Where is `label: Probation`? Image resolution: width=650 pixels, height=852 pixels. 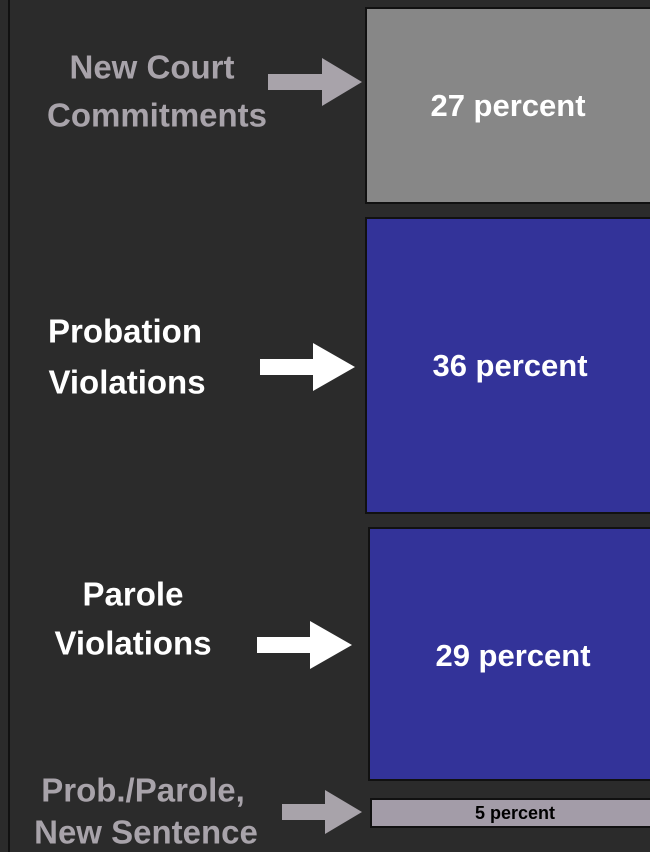
label: Probation is located at coordinates (125, 331).